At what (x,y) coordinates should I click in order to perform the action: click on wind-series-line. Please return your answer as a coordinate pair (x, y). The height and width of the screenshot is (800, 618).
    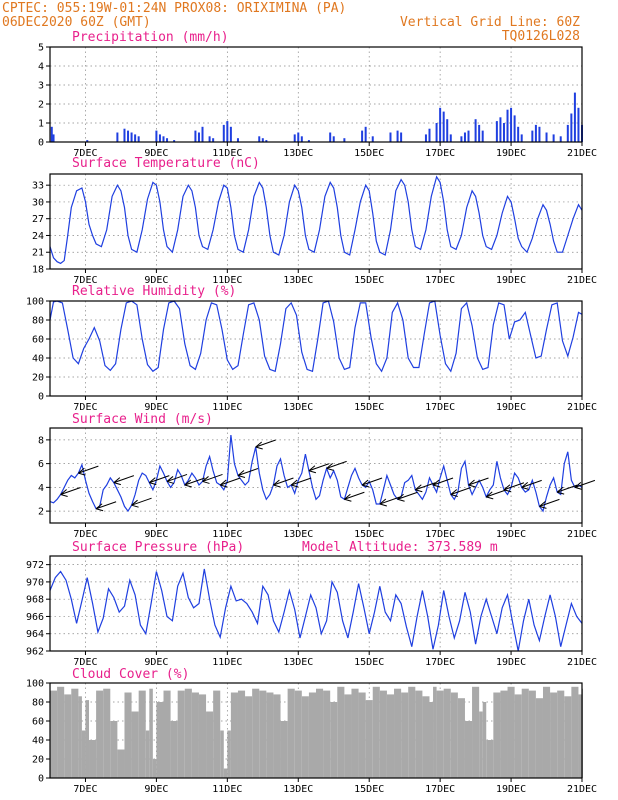
    Looking at the image, I should click on (316, 474).